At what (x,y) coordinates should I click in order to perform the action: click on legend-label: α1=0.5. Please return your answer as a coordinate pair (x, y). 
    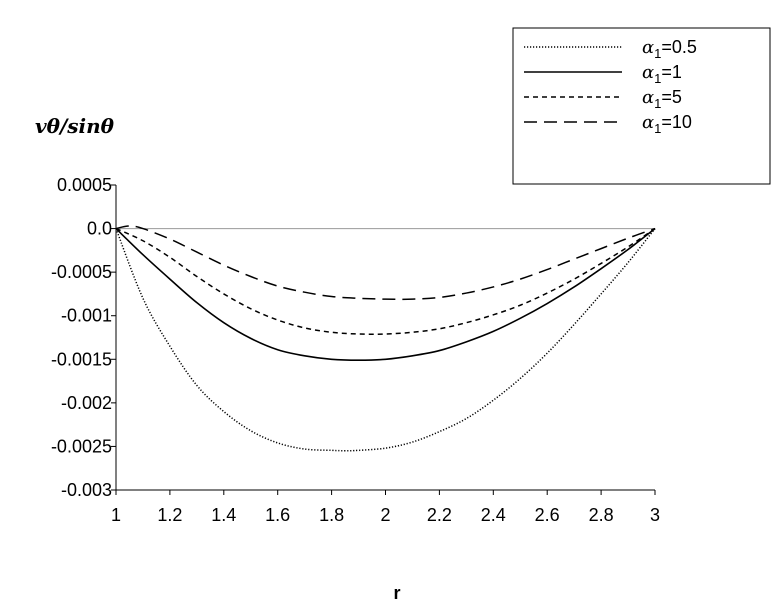
    Looking at the image, I should click on (669, 49).